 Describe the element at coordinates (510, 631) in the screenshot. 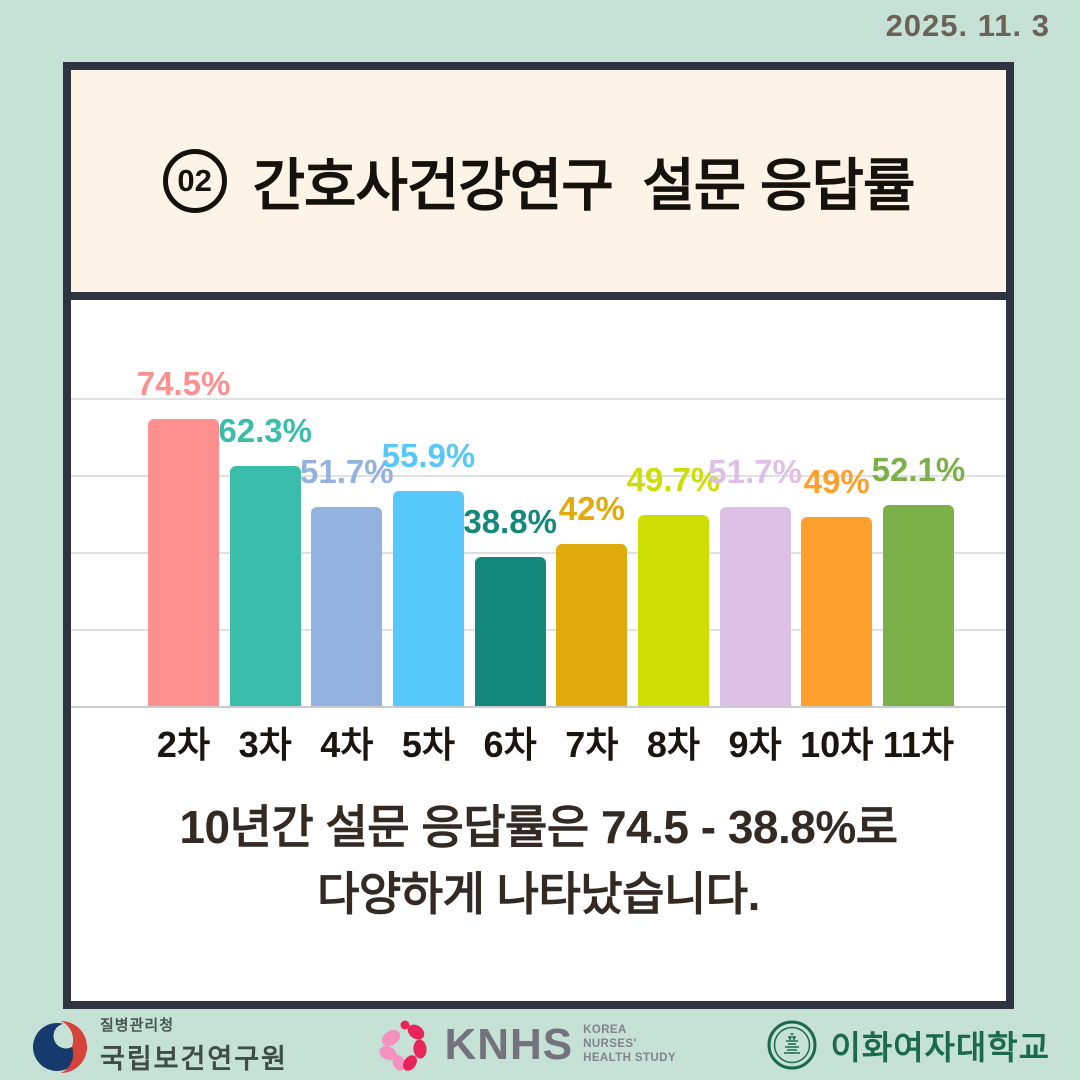

I see `chart-bar-6차` at that location.